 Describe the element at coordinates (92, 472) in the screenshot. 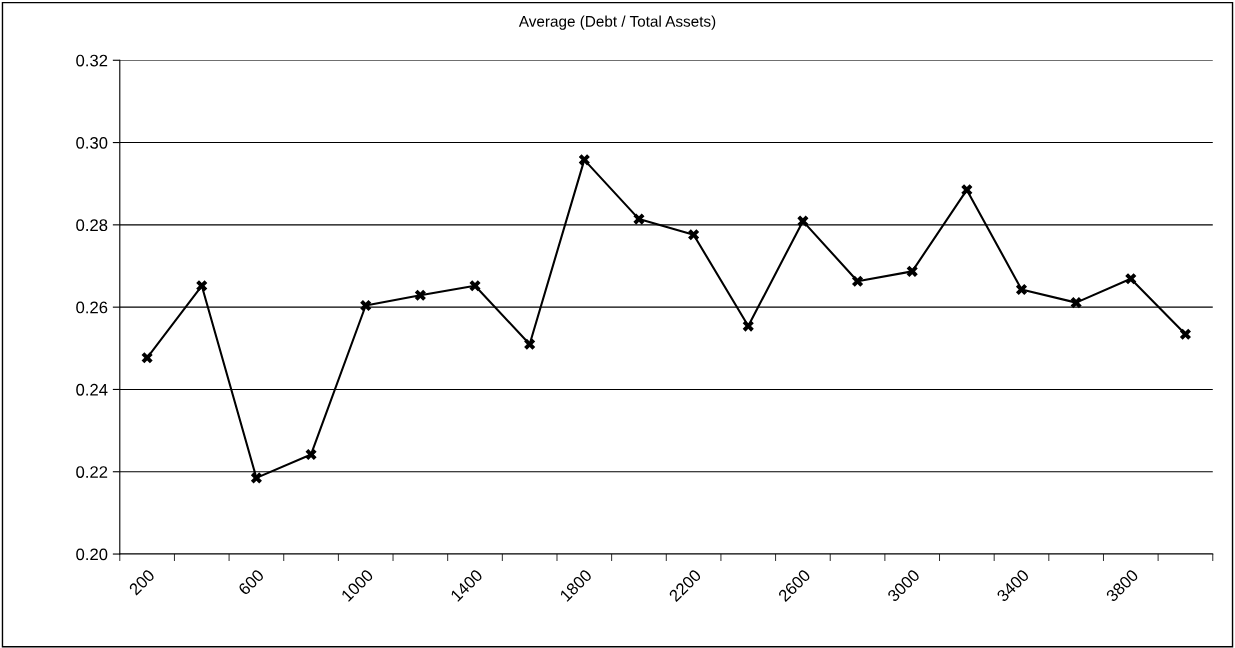

I see `y-tick-label: 0.22` at that location.